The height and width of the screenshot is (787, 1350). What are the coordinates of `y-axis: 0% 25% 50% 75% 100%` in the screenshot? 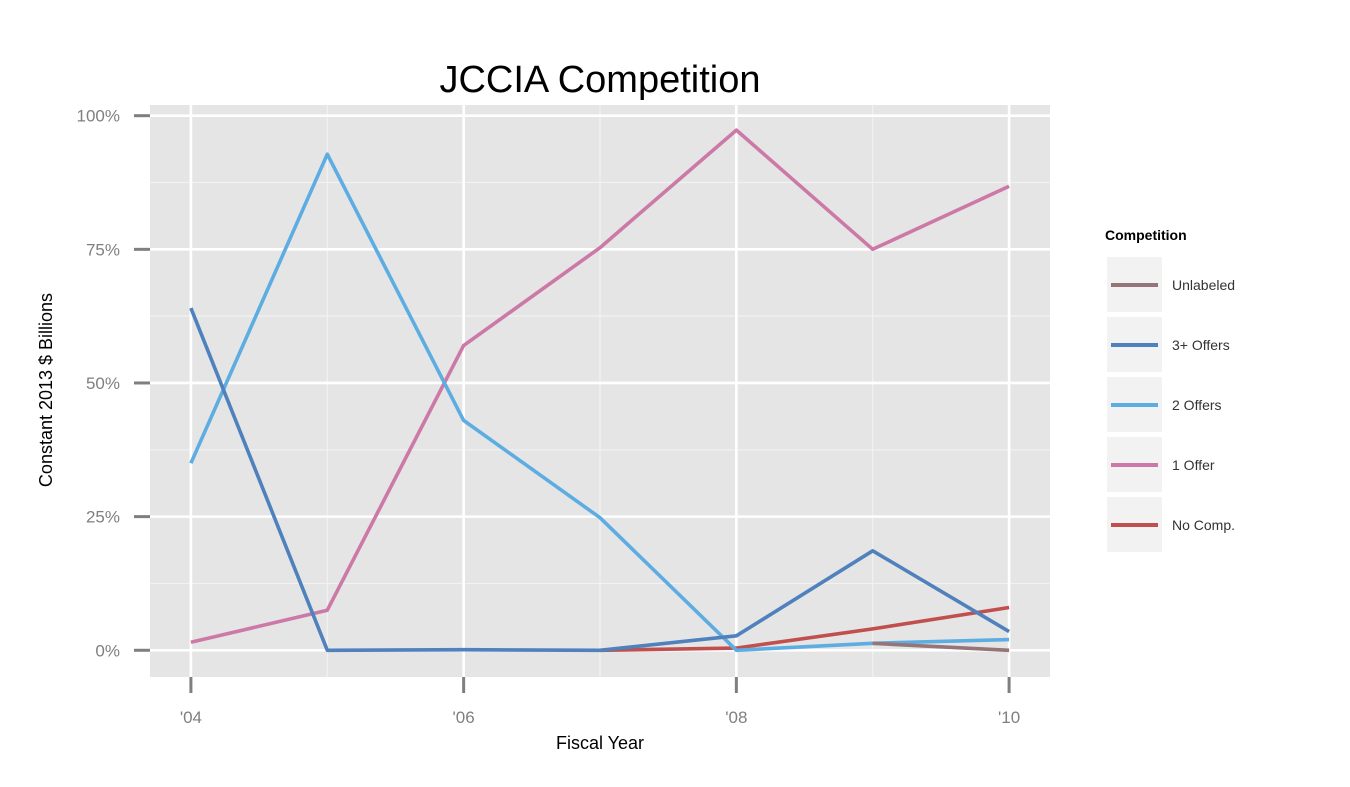 It's located at (113, 383).